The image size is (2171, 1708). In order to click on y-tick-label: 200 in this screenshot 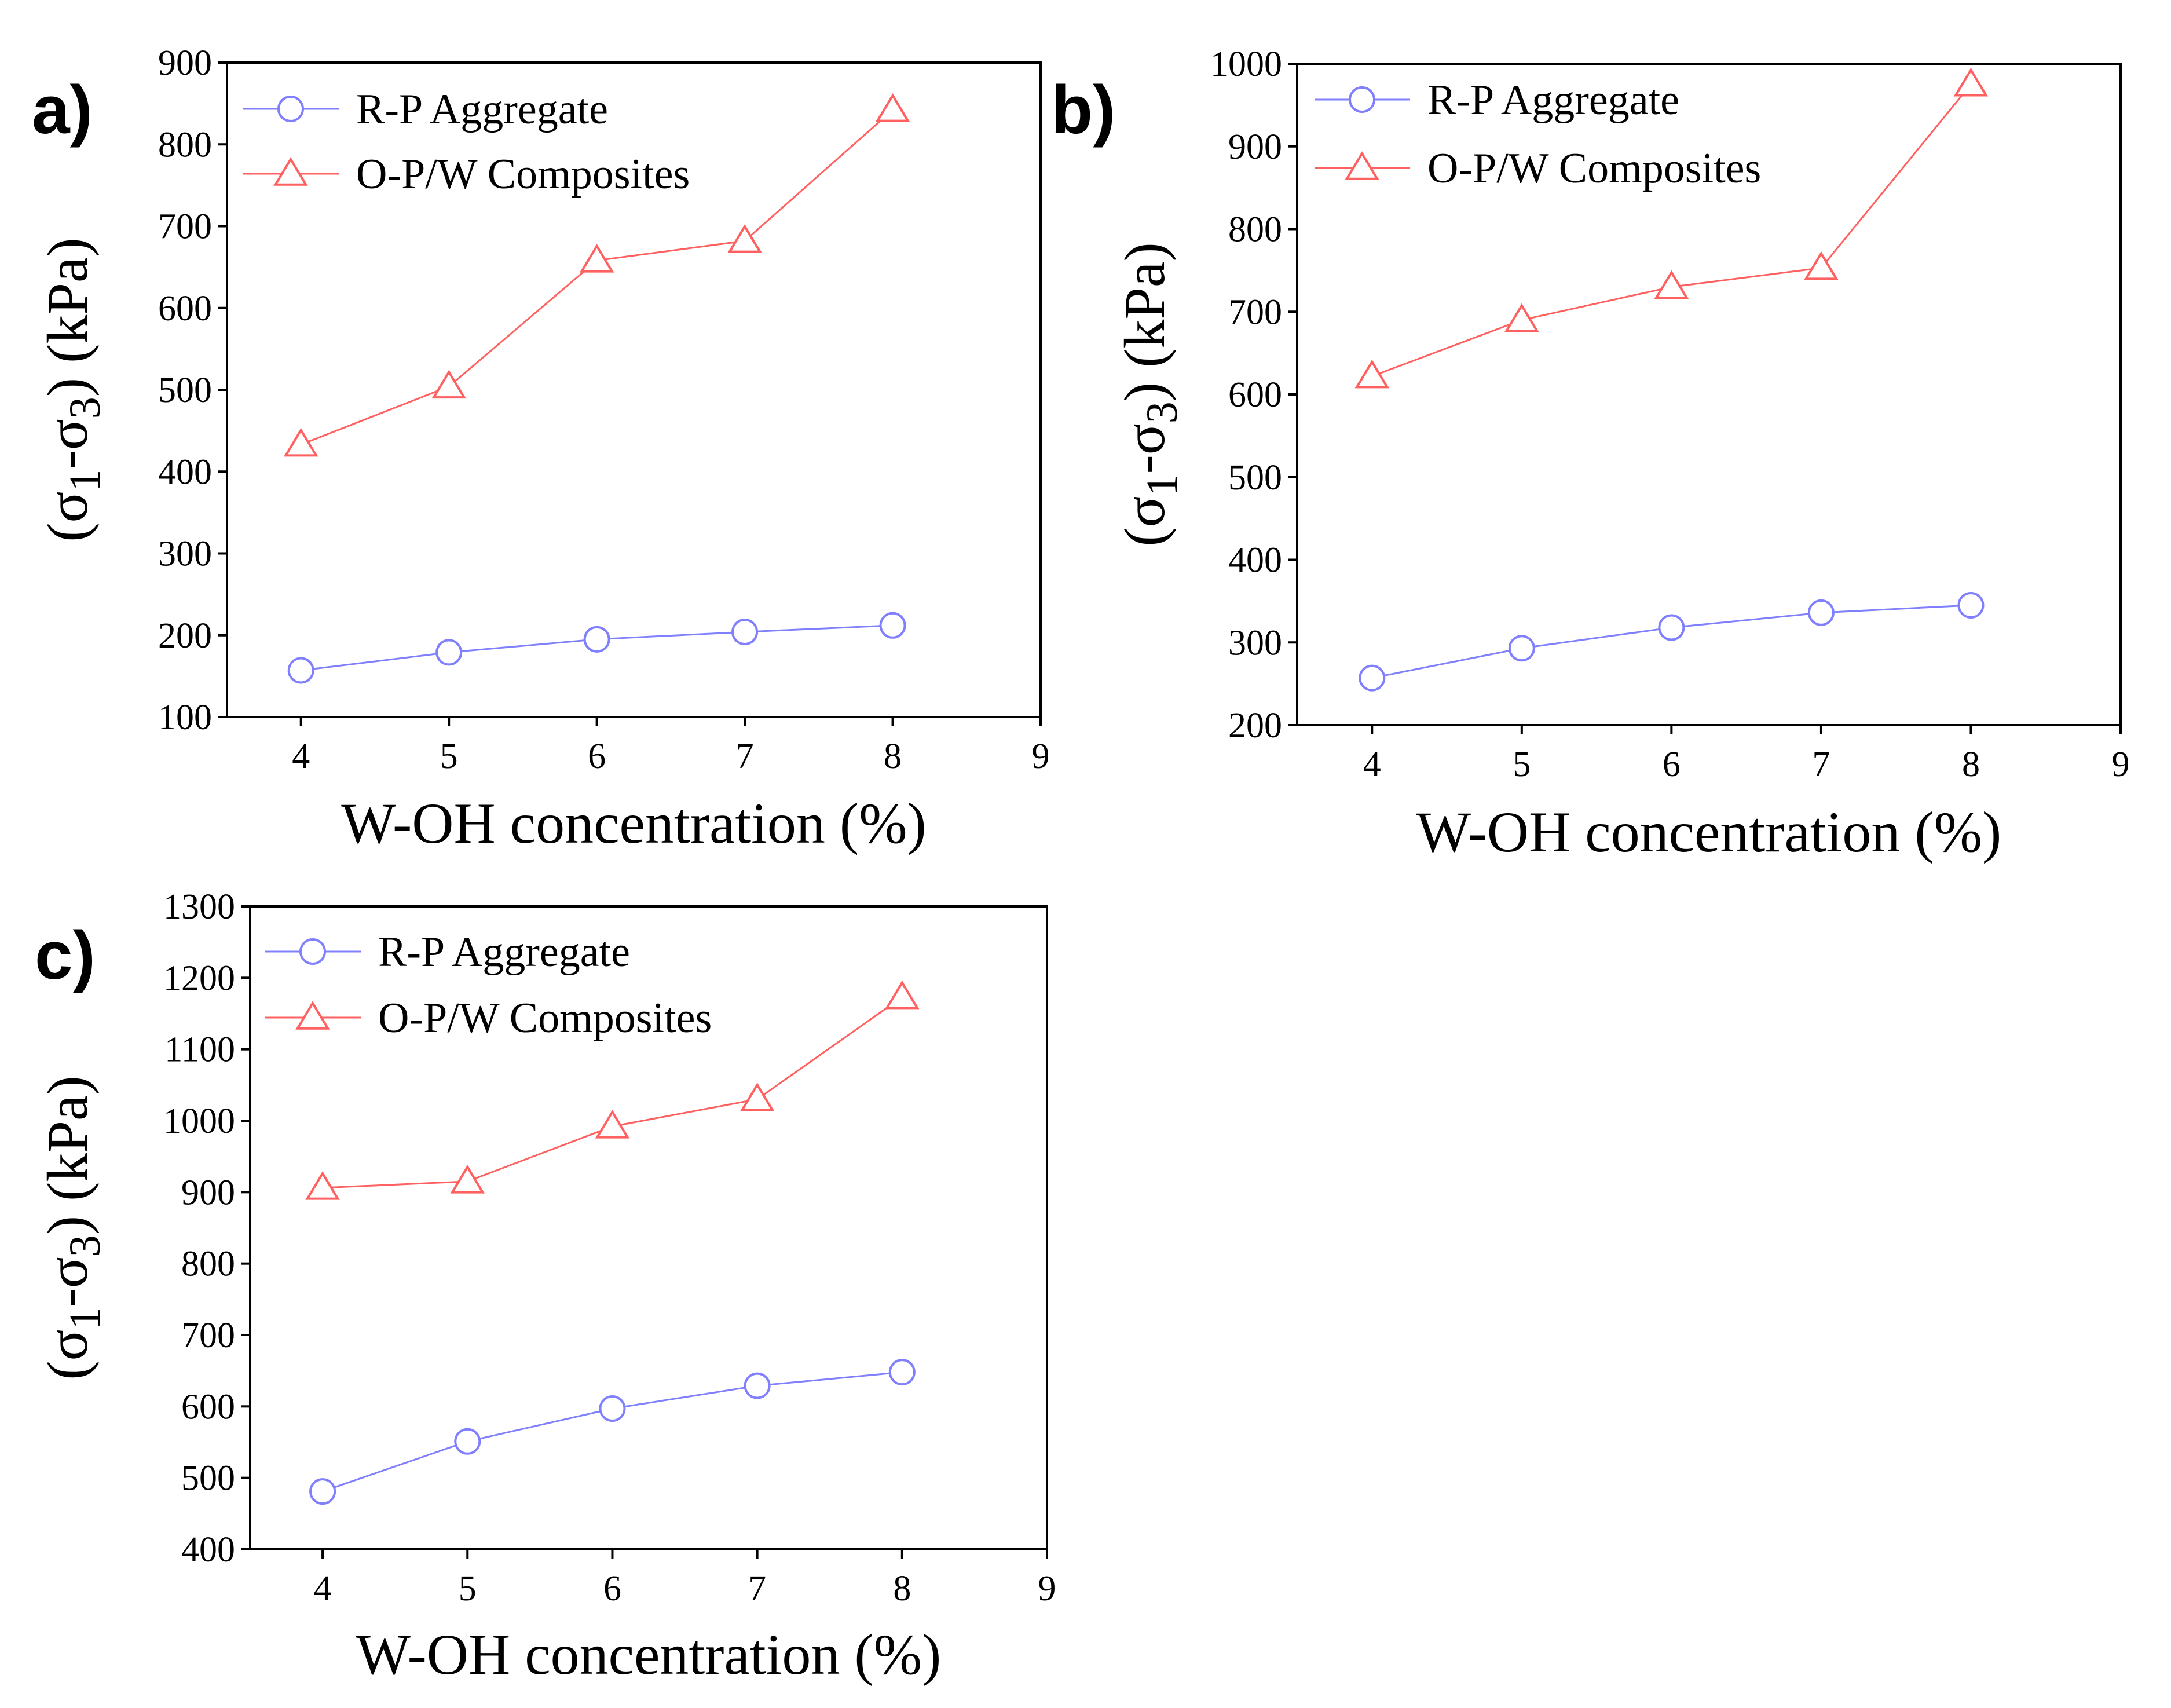, I will do `click(185, 636)`.